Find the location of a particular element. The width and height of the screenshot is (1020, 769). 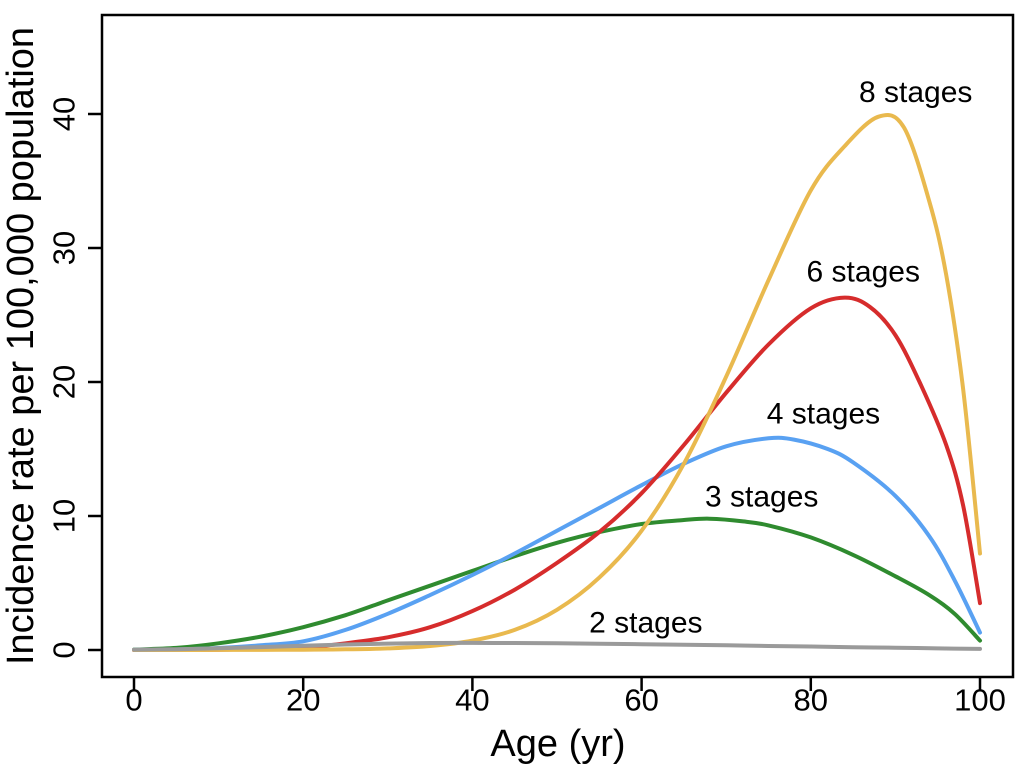

series-label-8-stages: 8 stages is located at coordinates (915, 92).